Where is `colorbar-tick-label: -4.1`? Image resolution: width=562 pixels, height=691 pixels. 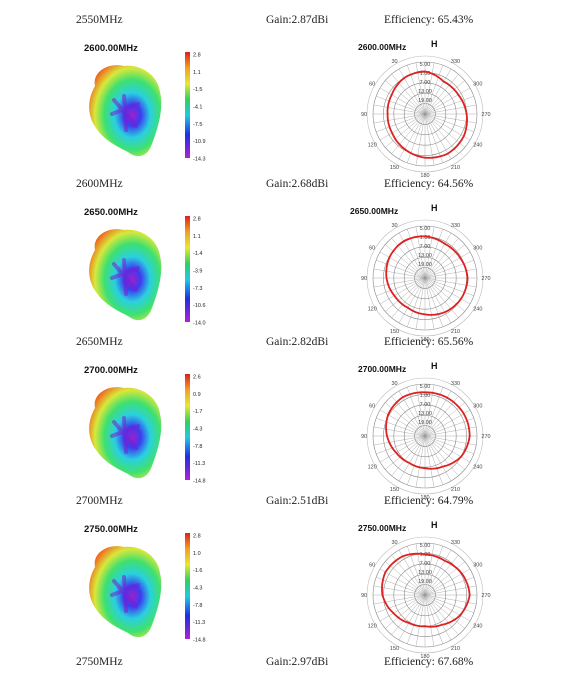 colorbar-tick-label: -4.1 is located at coordinates (197, 108).